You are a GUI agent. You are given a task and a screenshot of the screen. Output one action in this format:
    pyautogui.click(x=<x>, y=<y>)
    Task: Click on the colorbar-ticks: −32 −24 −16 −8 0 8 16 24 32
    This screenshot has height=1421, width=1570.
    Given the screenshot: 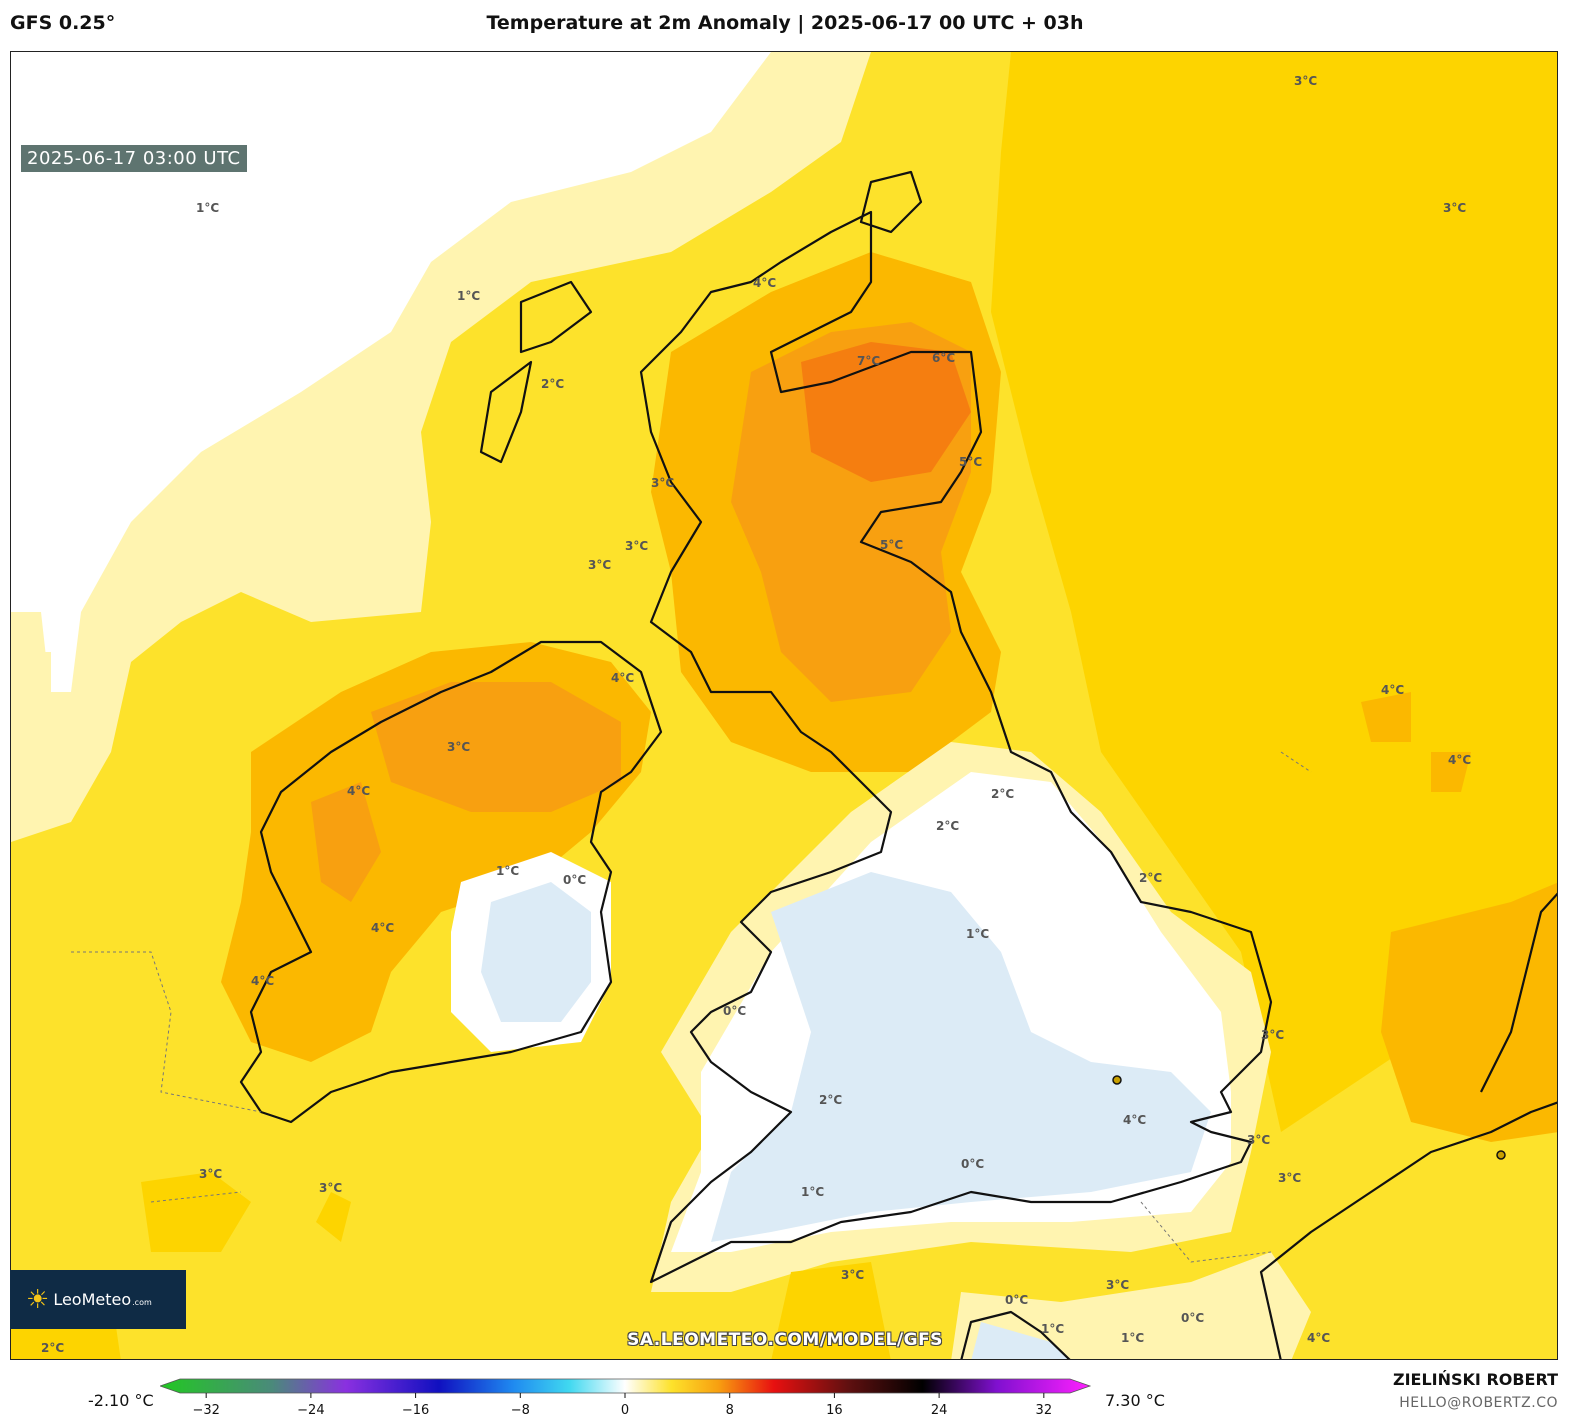 What is the action you would take?
    pyautogui.click(x=622, y=1405)
    